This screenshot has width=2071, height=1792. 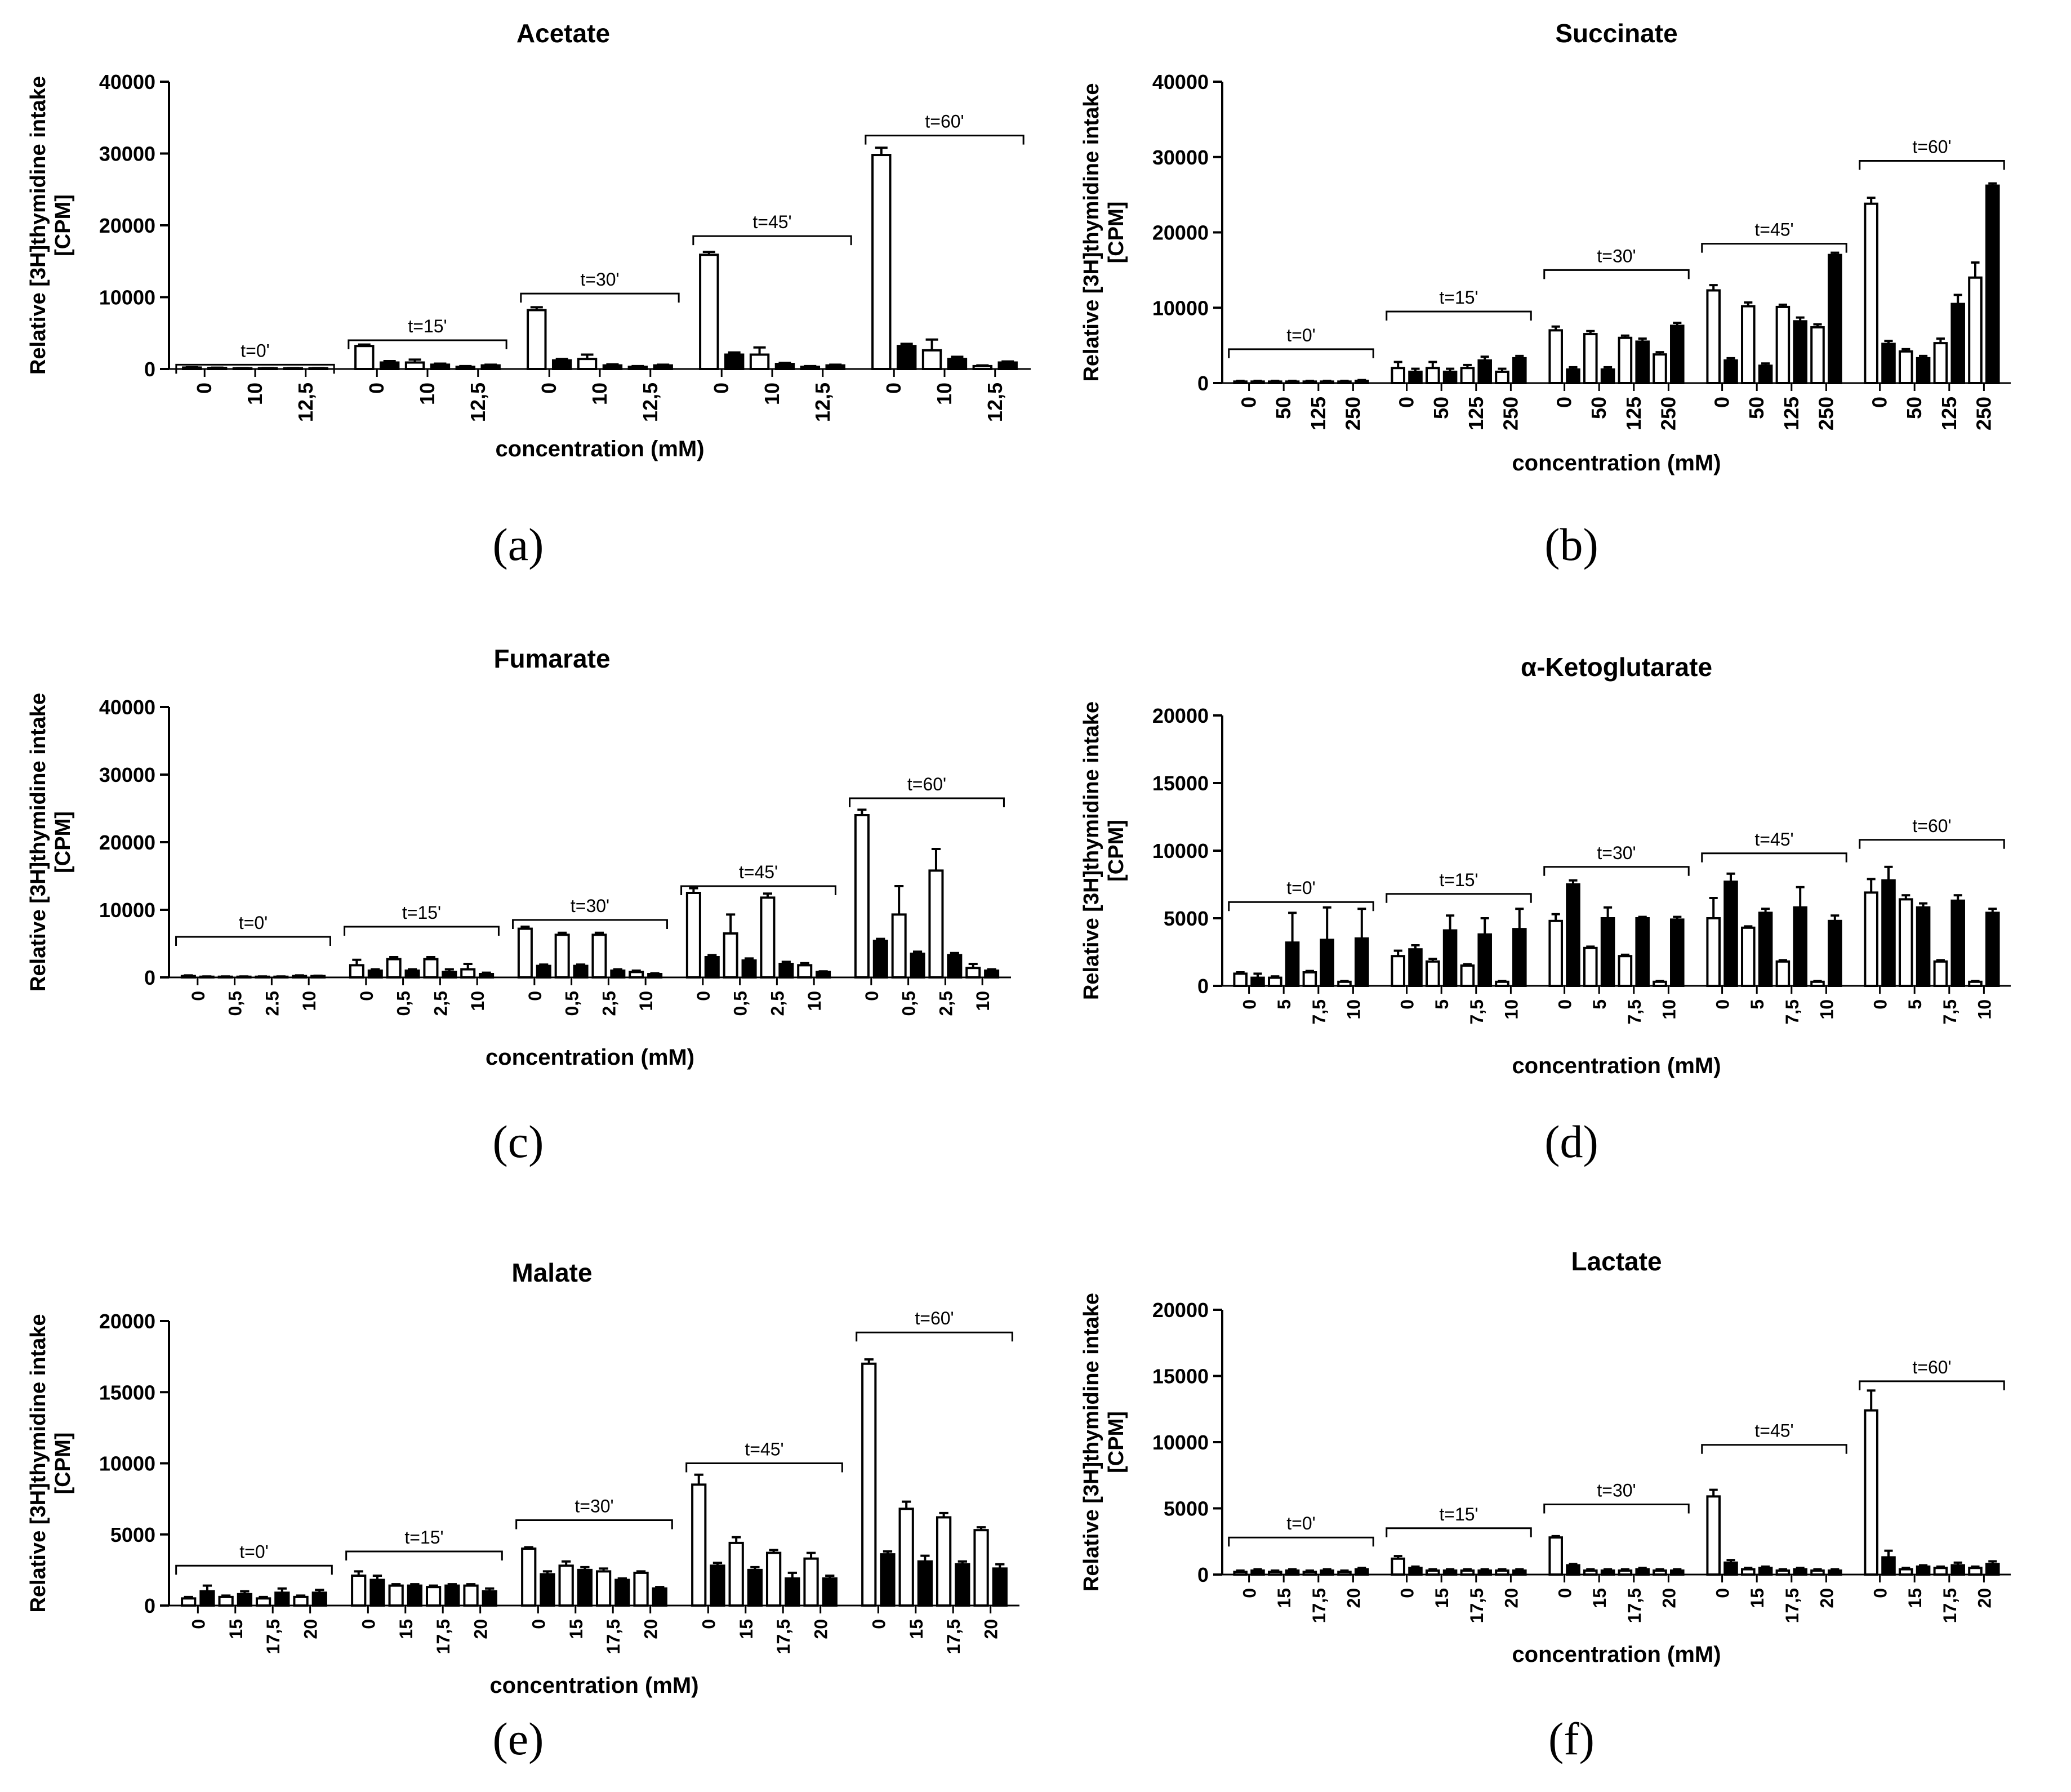 I want to click on x-tick-label: 17,5, so click(x=953, y=1637).